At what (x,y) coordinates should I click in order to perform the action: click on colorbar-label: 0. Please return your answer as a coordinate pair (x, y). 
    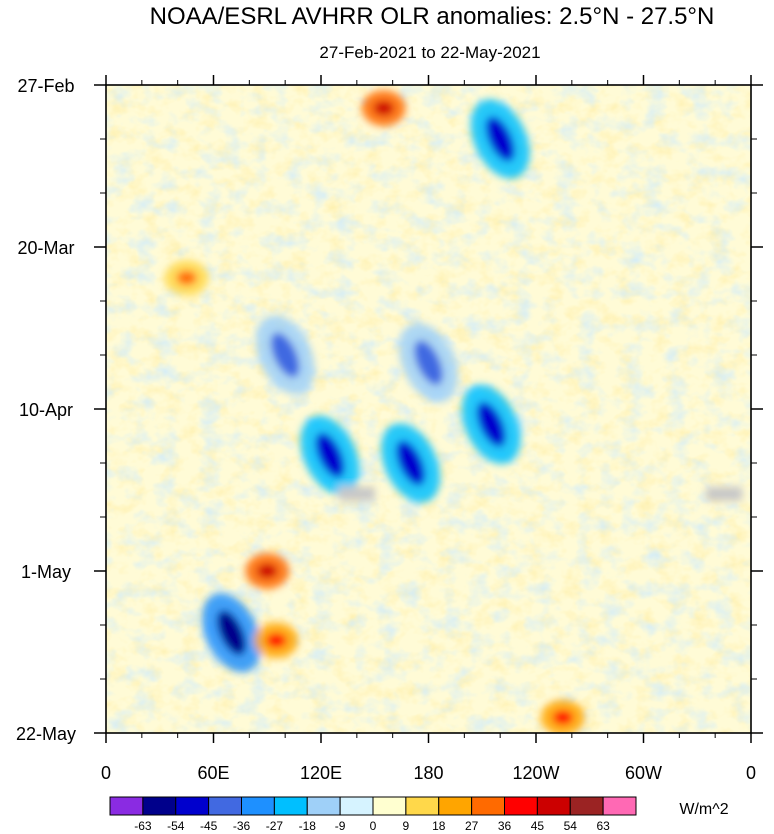
    Looking at the image, I should click on (373, 826).